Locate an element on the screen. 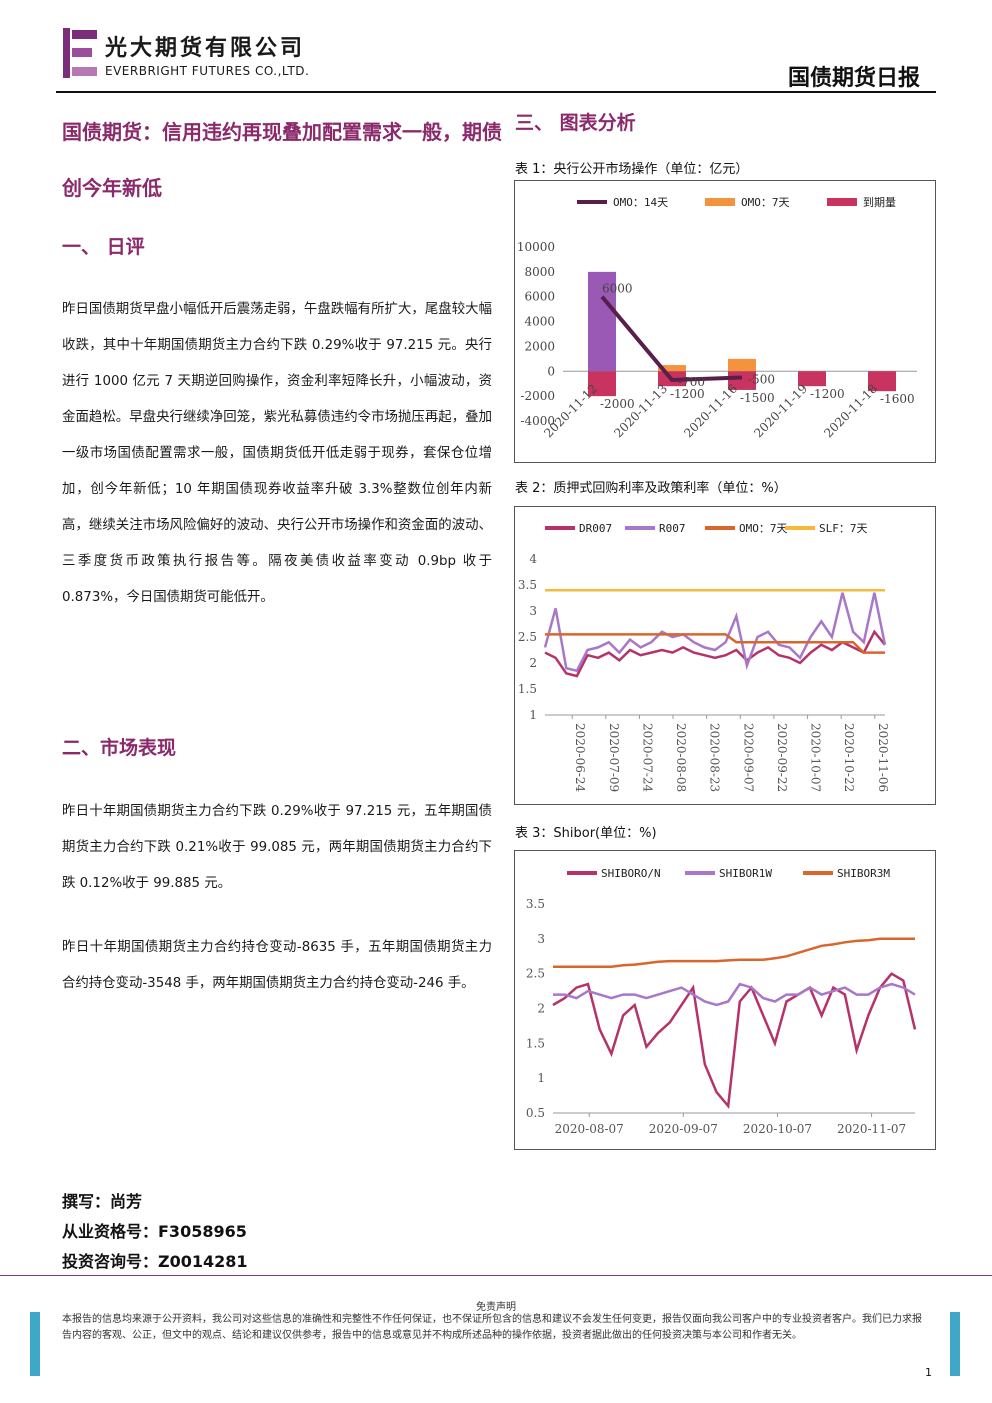 The height and width of the screenshot is (1403, 992). chart1-ytick: 8000 is located at coordinates (539, 272).